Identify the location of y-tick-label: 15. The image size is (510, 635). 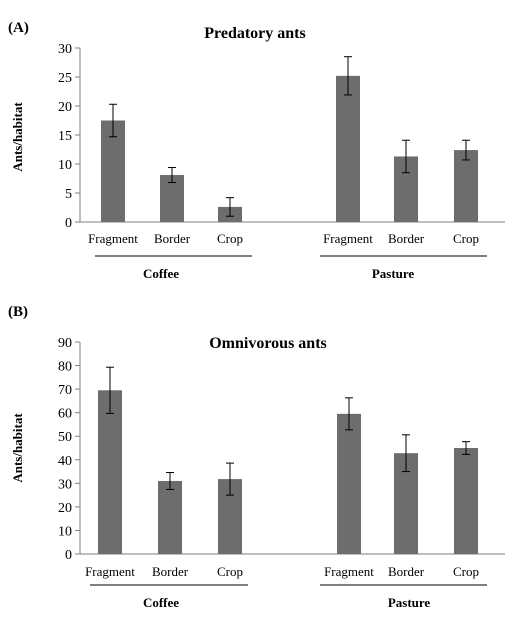
(65, 136).